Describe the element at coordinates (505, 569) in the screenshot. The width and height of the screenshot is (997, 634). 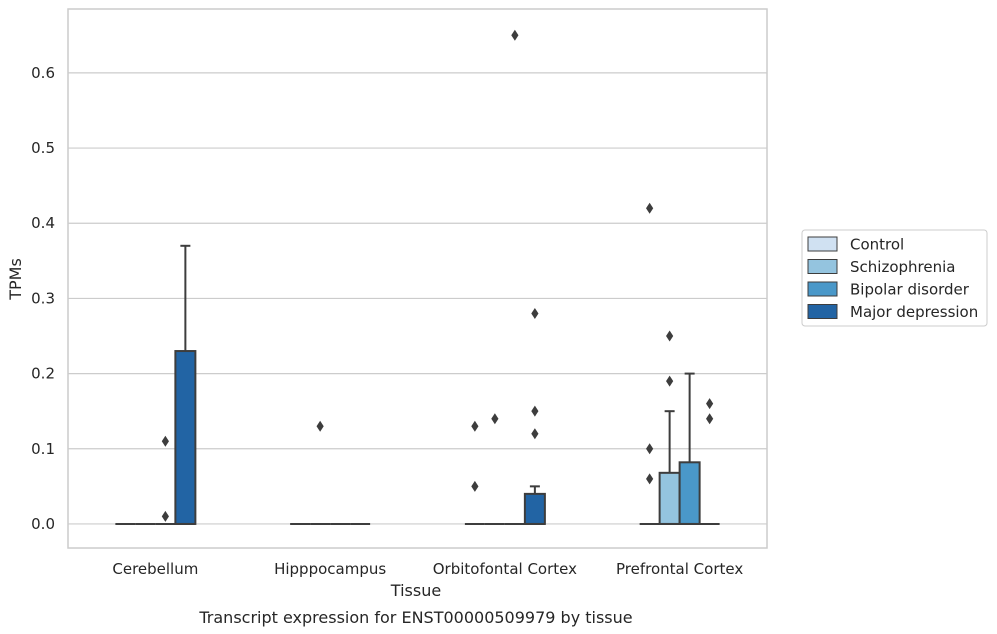
I see `x-tick-label: Orbitofontal Cortex` at that location.